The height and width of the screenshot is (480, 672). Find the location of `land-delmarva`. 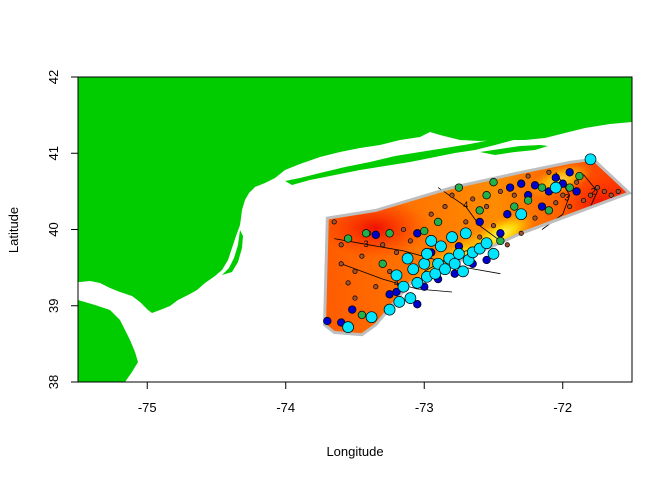

land-delmarva is located at coordinates (108, 341).